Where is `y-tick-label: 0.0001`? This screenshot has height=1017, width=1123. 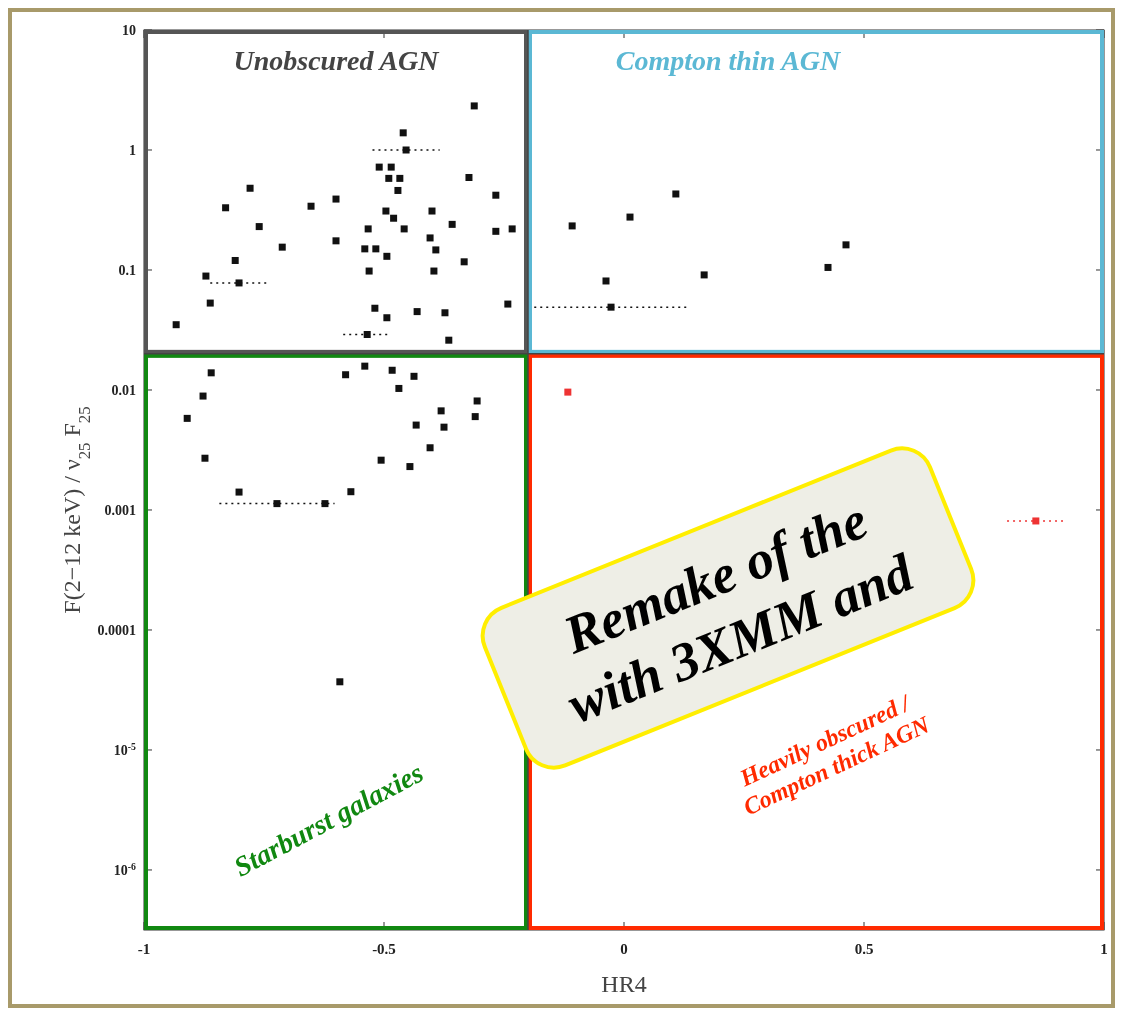 y-tick-label: 0.0001 is located at coordinates (116, 630).